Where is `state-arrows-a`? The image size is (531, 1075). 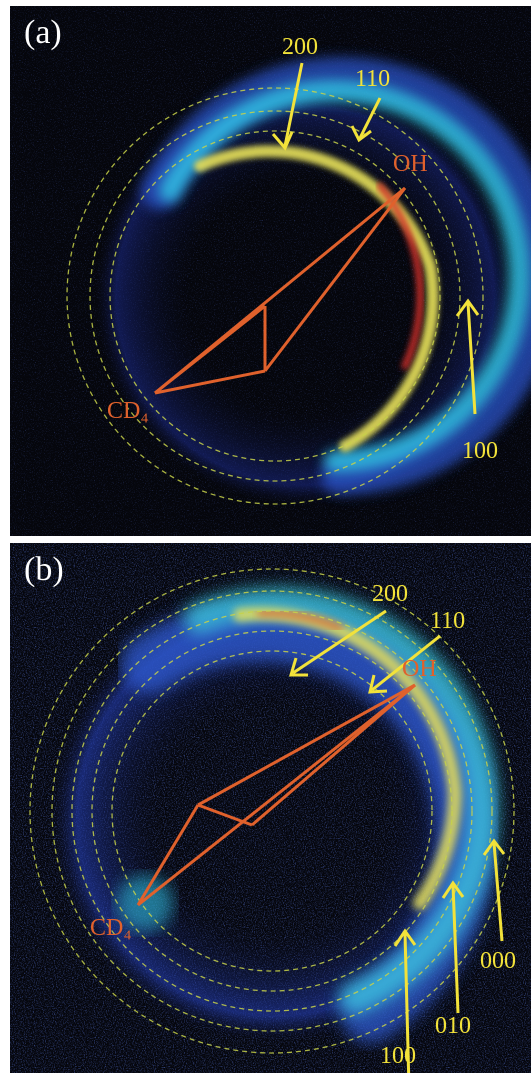 state-arrows-a is located at coordinates (375, 238).